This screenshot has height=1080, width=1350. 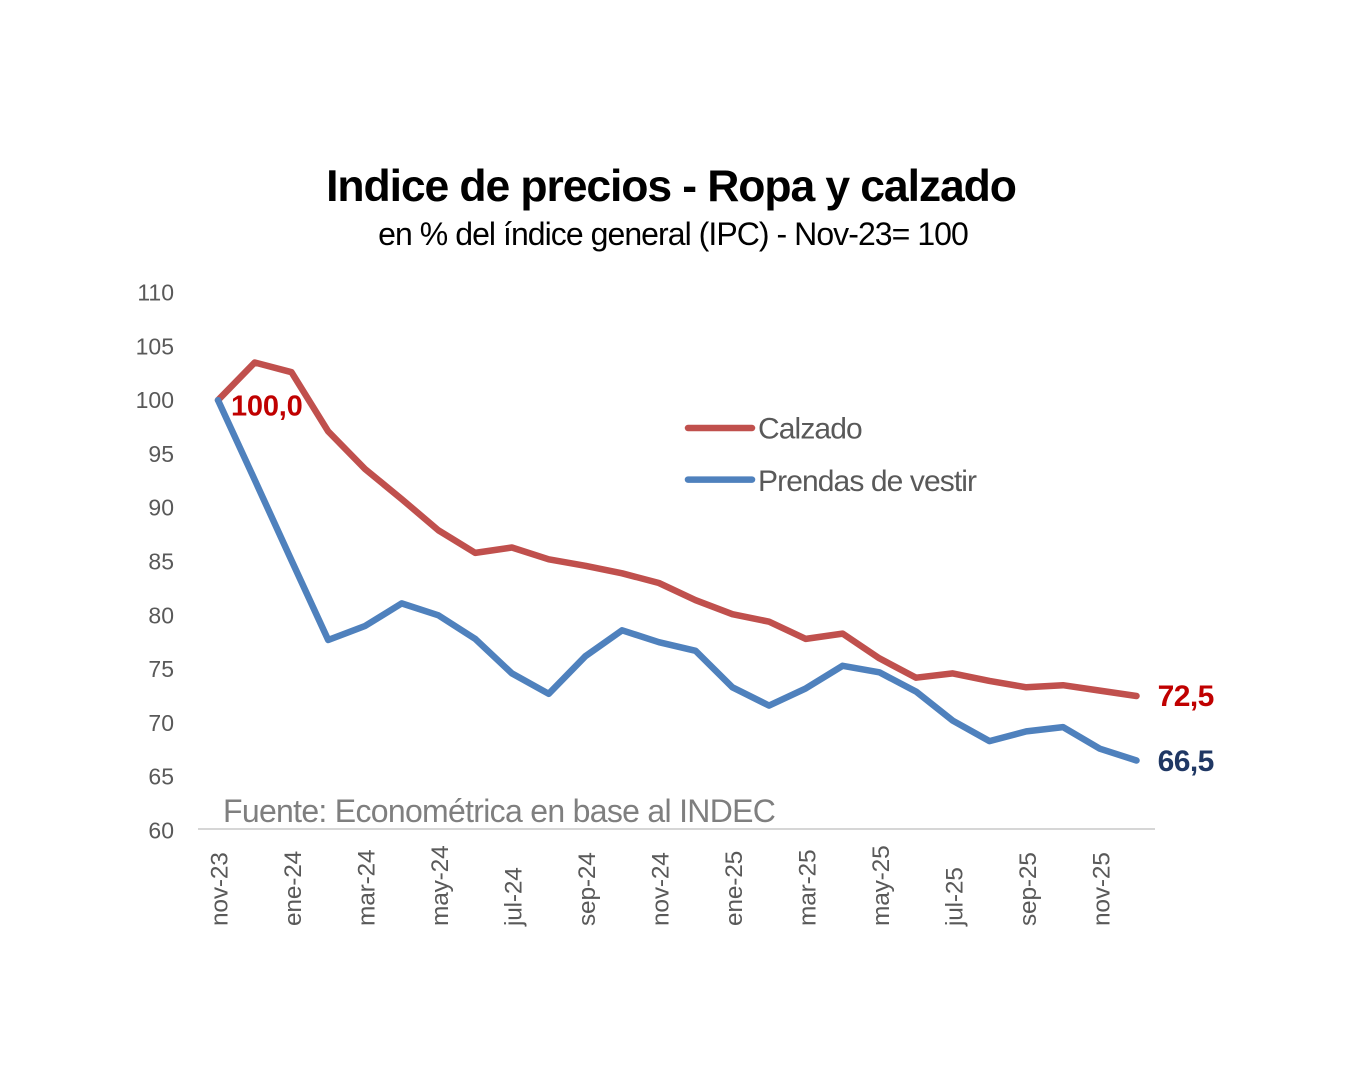 What do you see at coordinates (161, 777) in the screenshot?
I see `svg-text: 65` at bounding box center [161, 777].